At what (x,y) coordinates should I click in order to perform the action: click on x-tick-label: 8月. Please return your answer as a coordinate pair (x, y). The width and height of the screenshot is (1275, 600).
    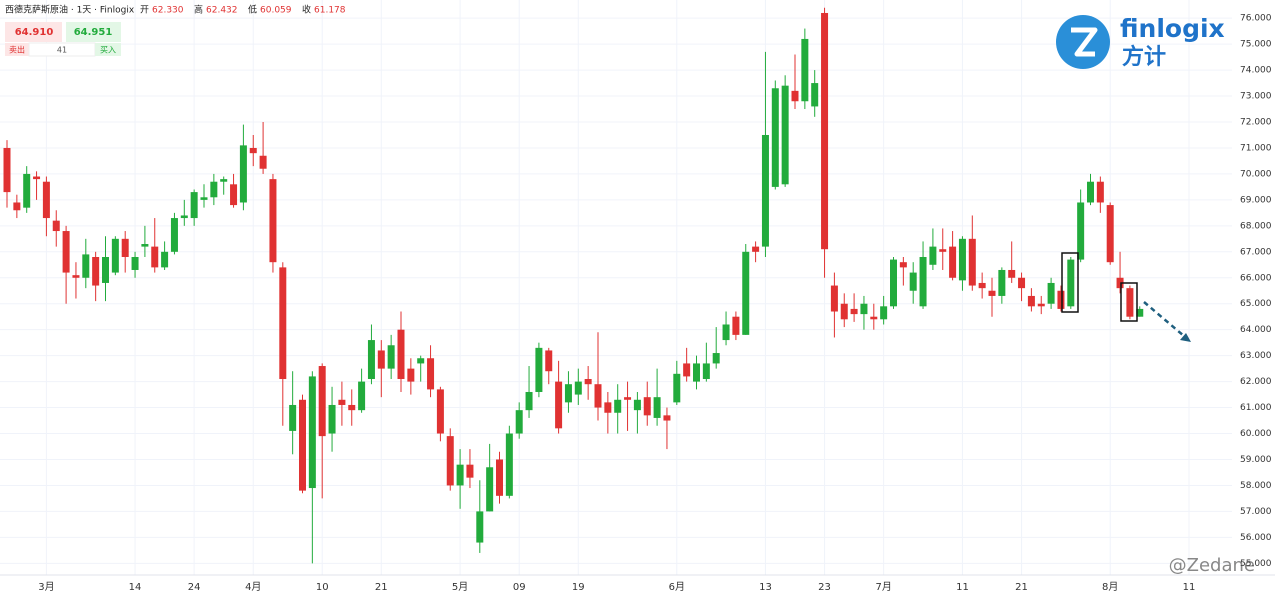
    Looking at the image, I should click on (1110, 587).